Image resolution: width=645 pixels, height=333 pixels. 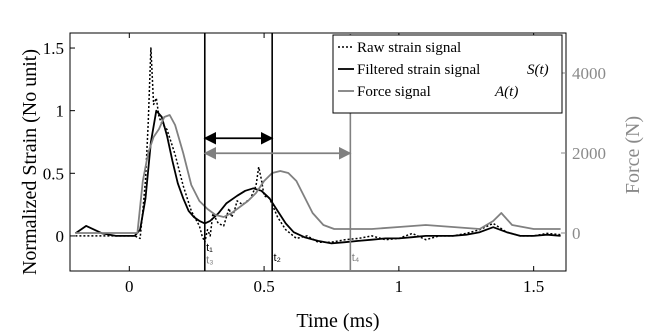 What do you see at coordinates (506, 92) in the screenshot?
I see `legend-math-3: A(t)` at bounding box center [506, 92].